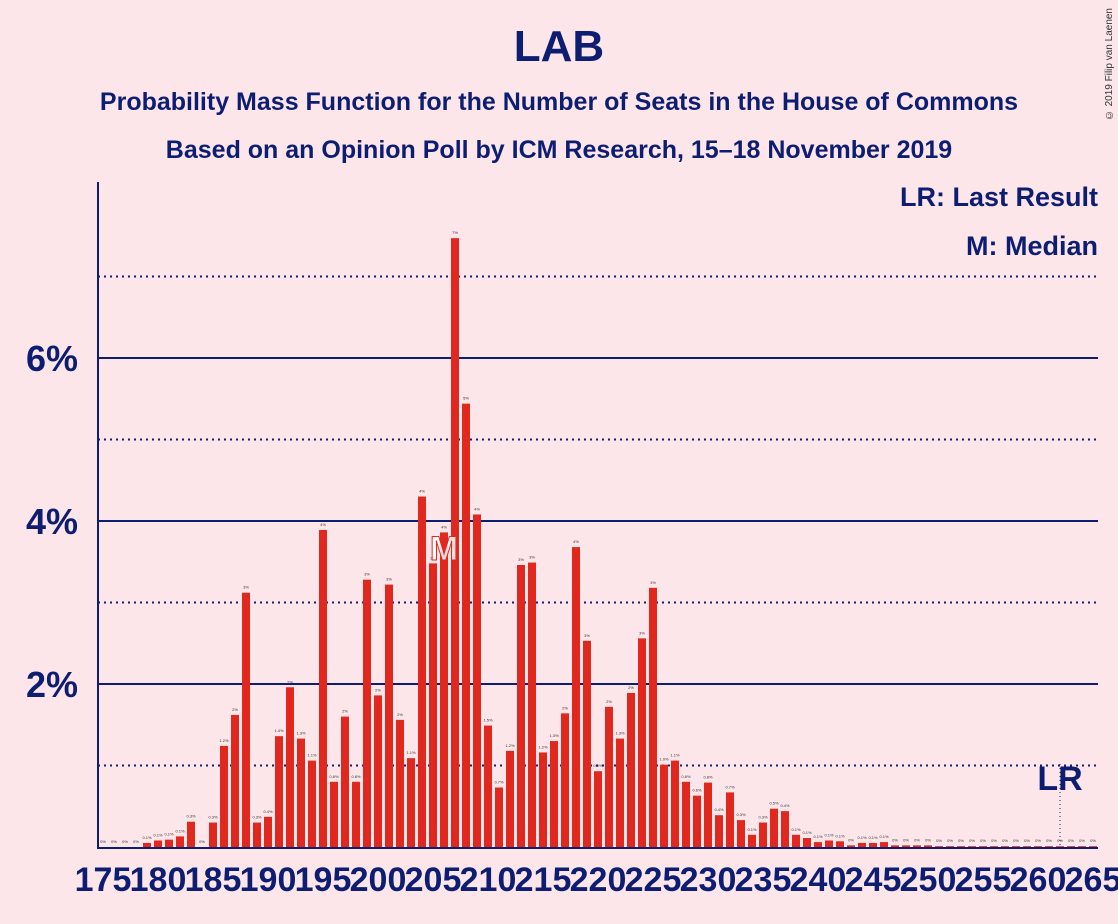 This screenshot has height=924, width=1118. Describe the element at coordinates (1038, 880) in the screenshot. I see `x-tick-label: 260` at that location.